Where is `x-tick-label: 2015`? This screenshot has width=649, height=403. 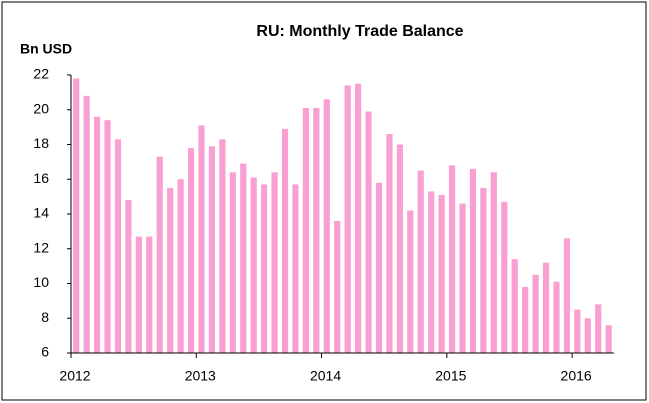
x-tick-label: 2015 is located at coordinates (450, 376).